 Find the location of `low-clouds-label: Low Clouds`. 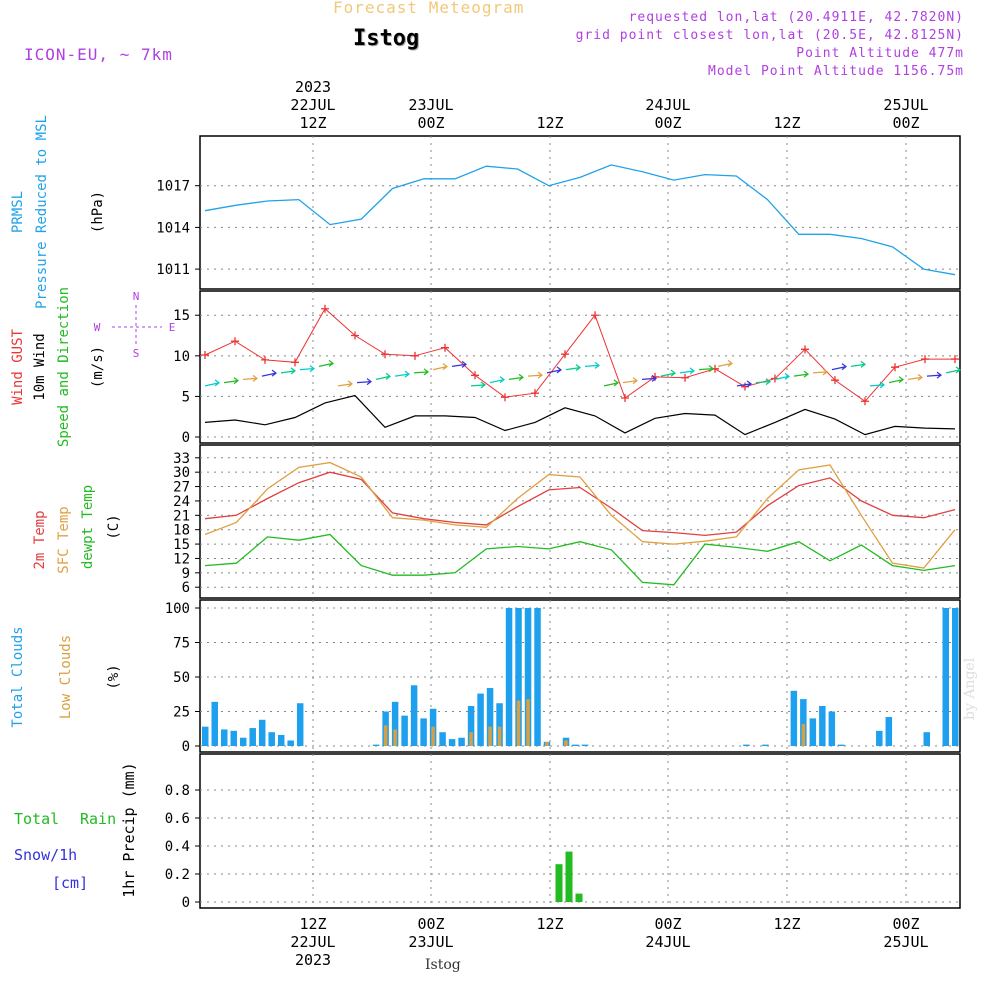

low-clouds-label: Low Clouds is located at coordinates (66, 677).